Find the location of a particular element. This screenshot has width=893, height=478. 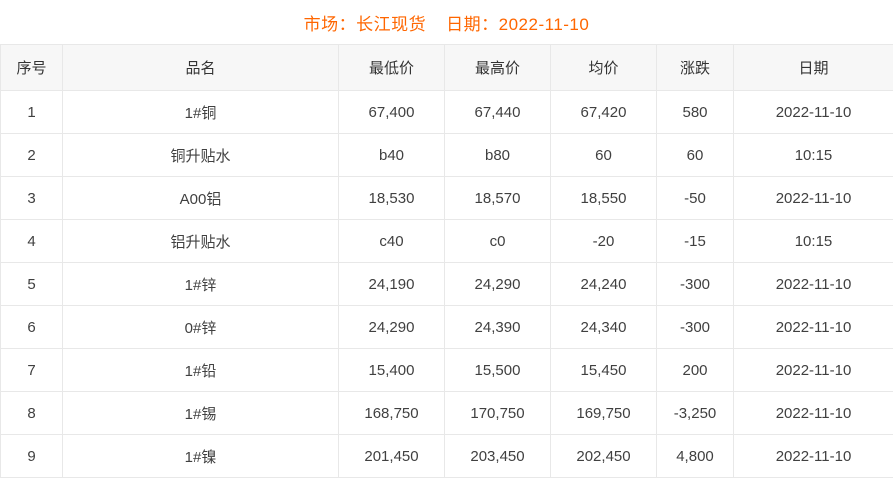

avg-price: 202,450 is located at coordinates (603, 456).